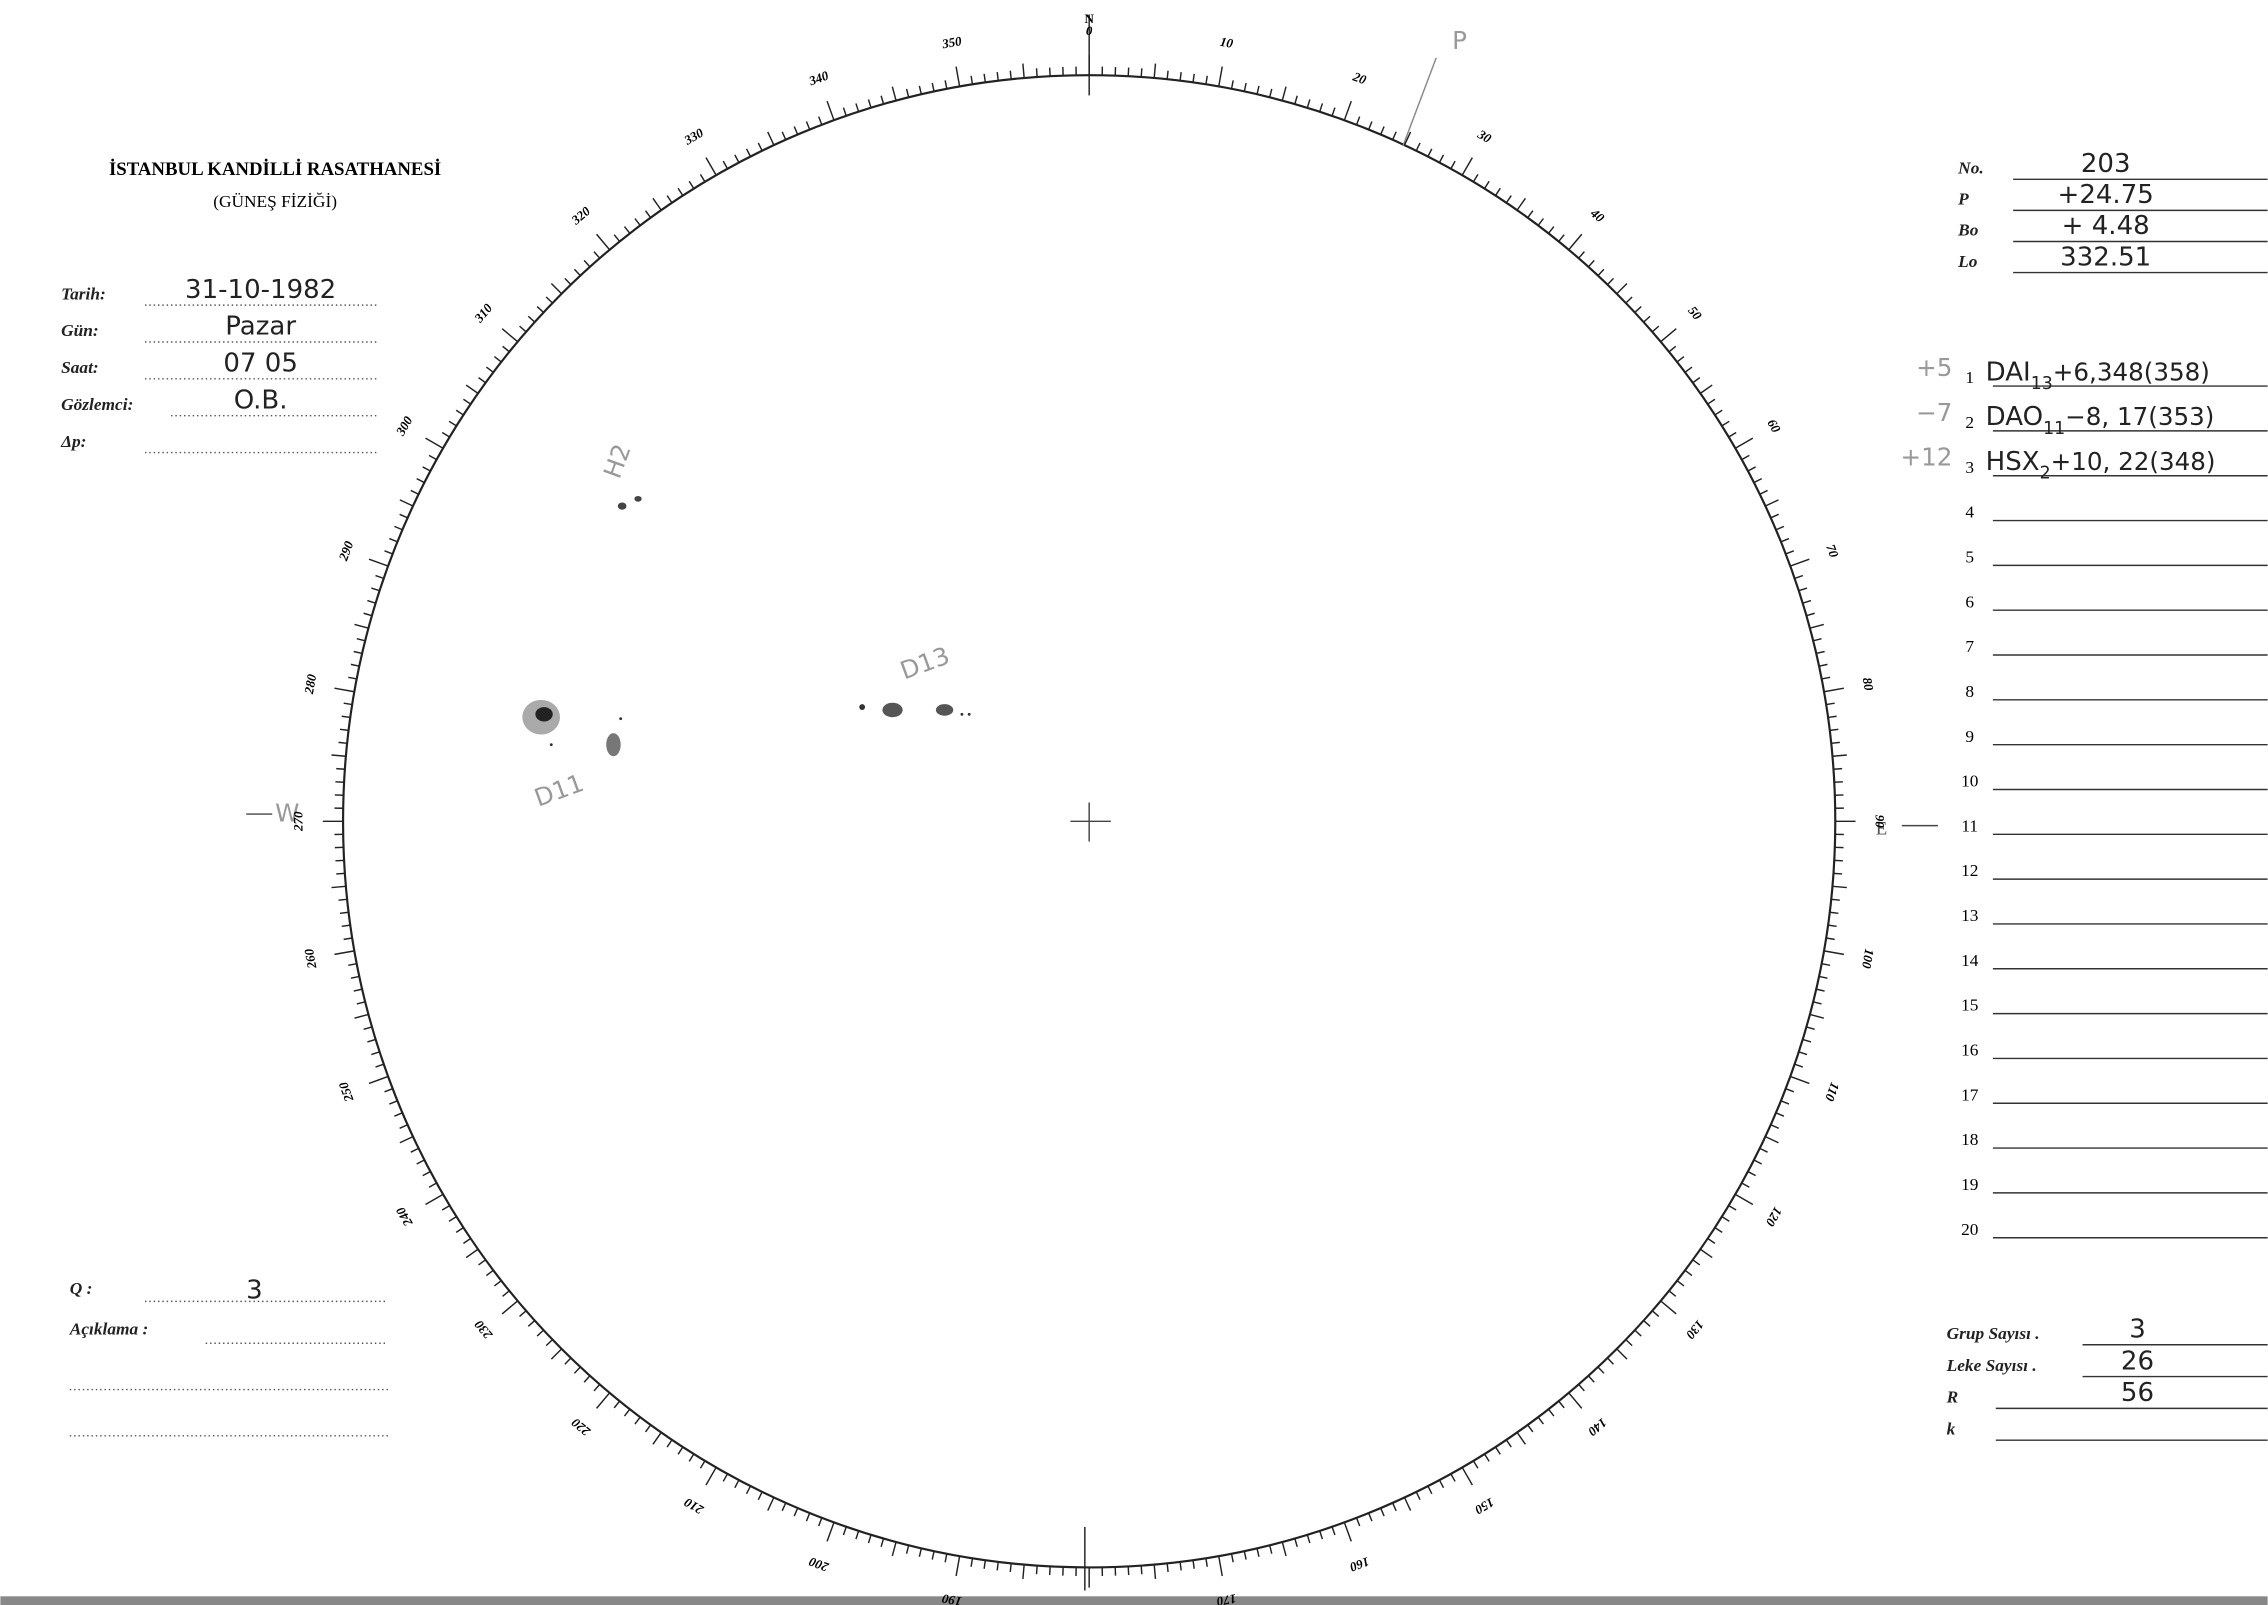  Describe the element at coordinates (2131, 371) in the screenshot. I see `group-rest: +6,348(358)` at that location.